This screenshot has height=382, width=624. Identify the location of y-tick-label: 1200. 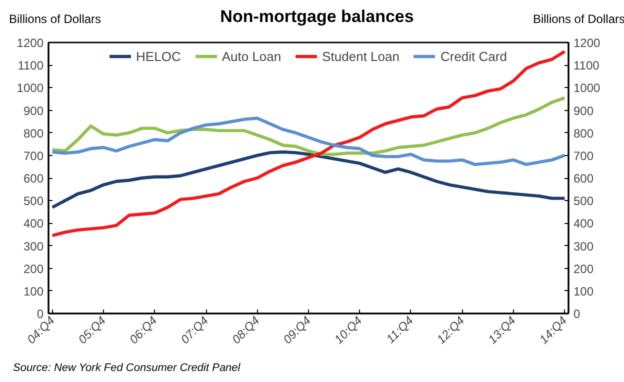
(30, 43).